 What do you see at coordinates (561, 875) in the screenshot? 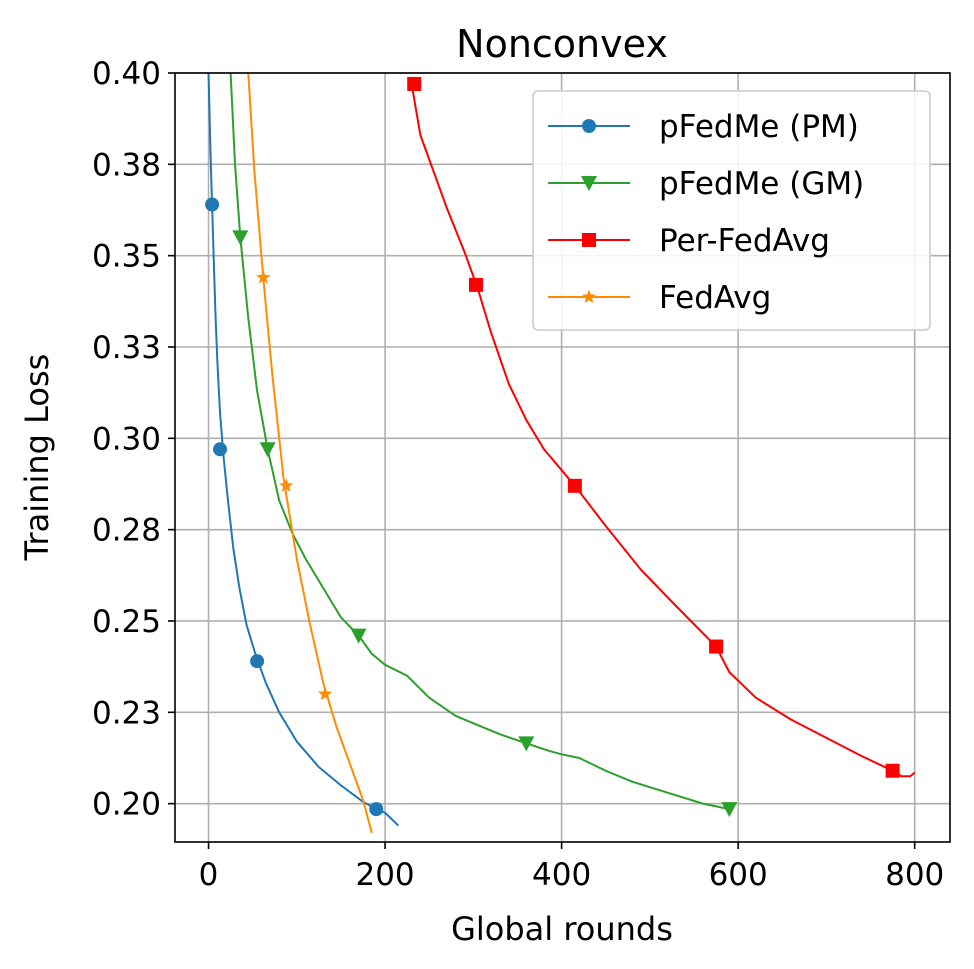
I see `x-tick-label: 400` at bounding box center [561, 875].